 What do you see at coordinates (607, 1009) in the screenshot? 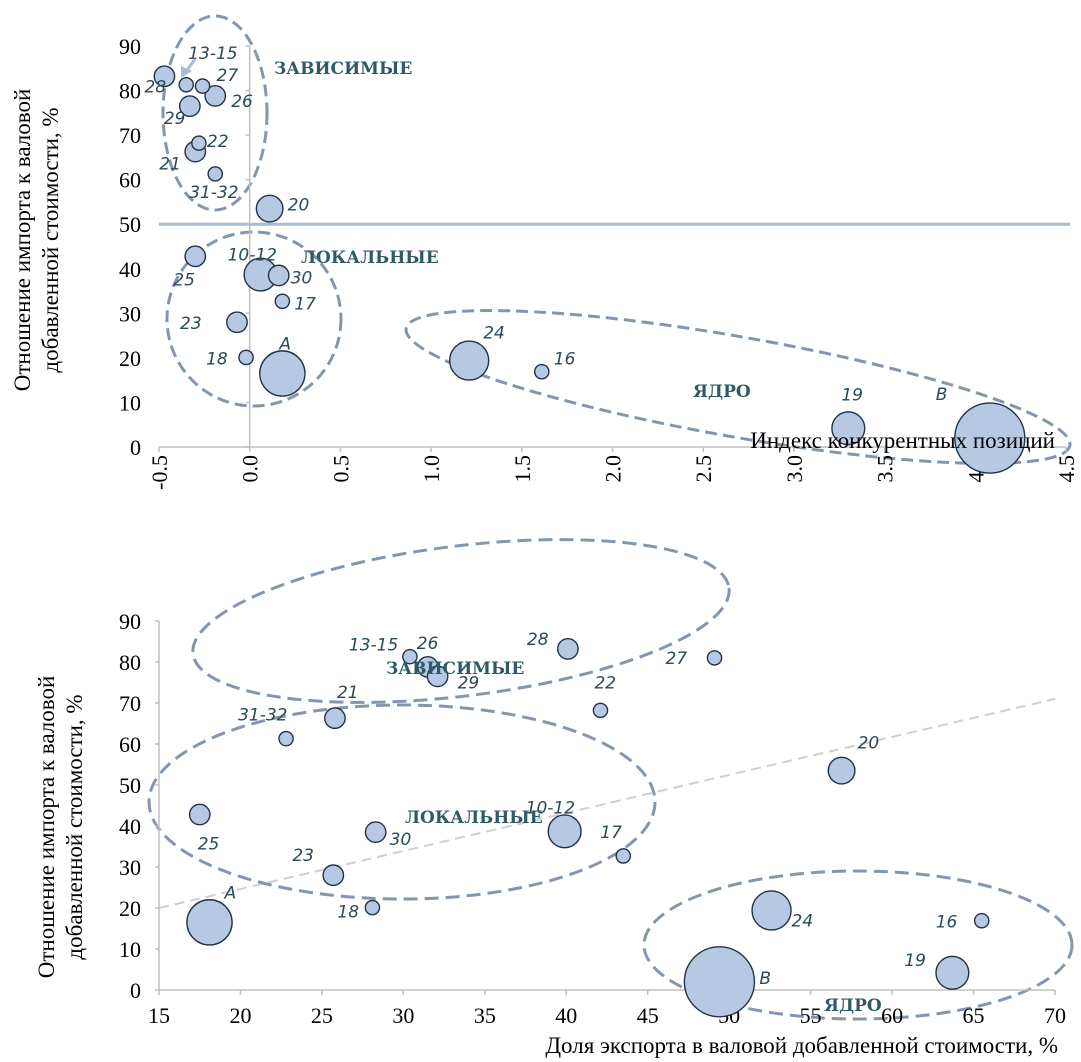
I see `x-tick-labels: 152025303540455055606570` at bounding box center [607, 1009].